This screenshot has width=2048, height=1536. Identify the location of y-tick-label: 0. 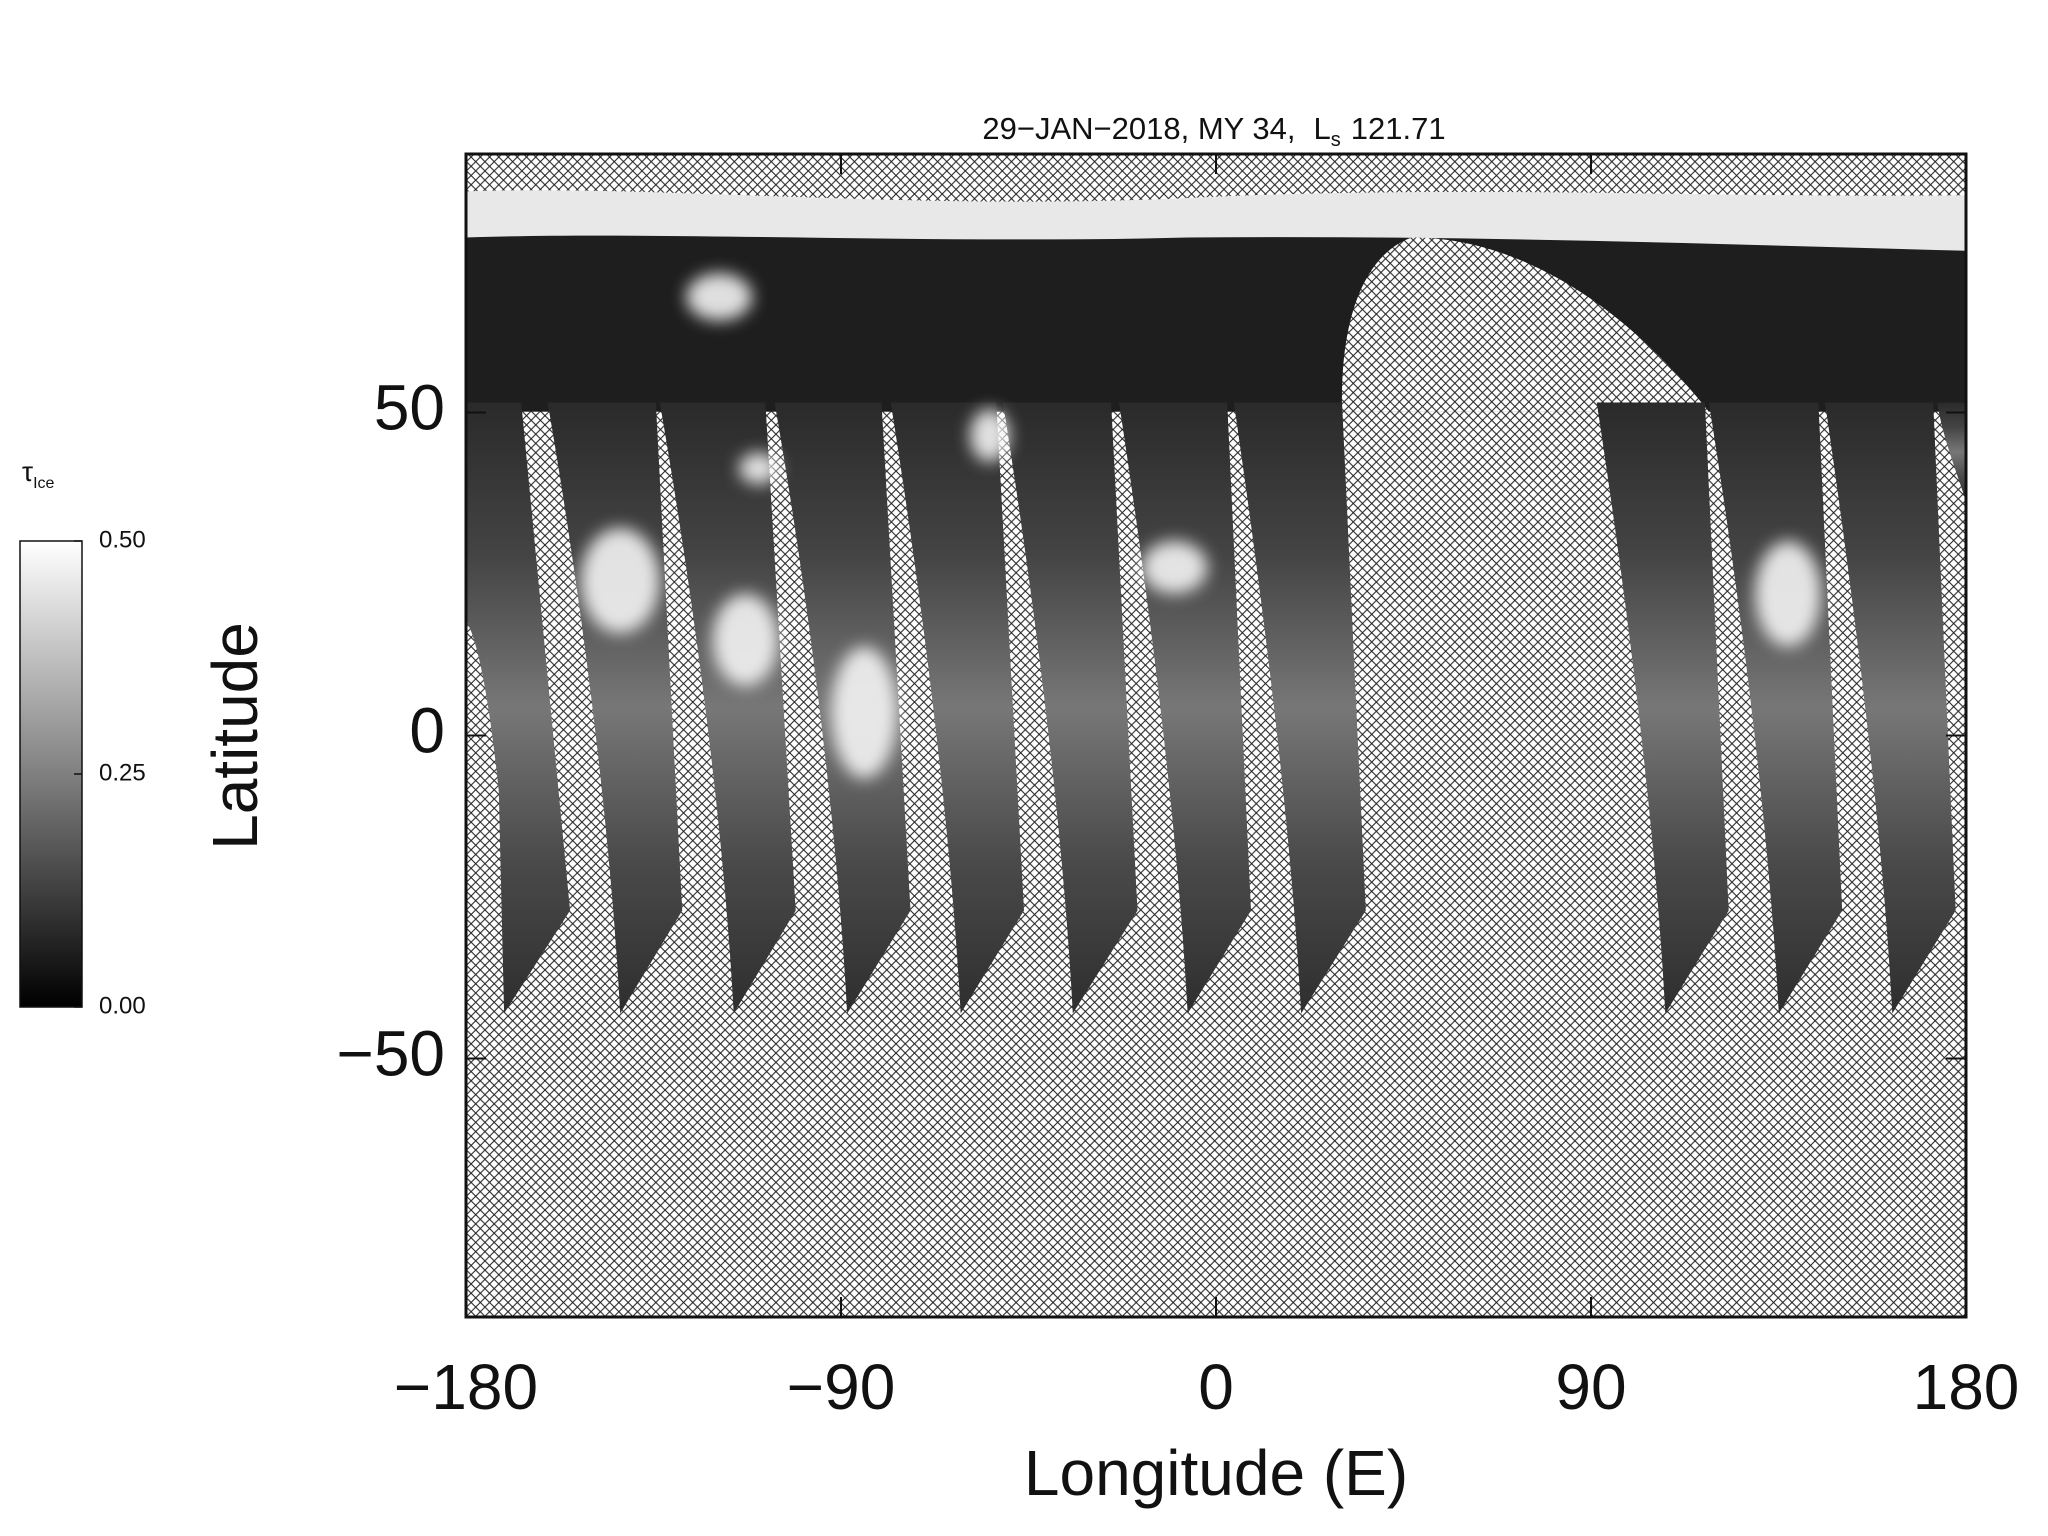
(427, 730).